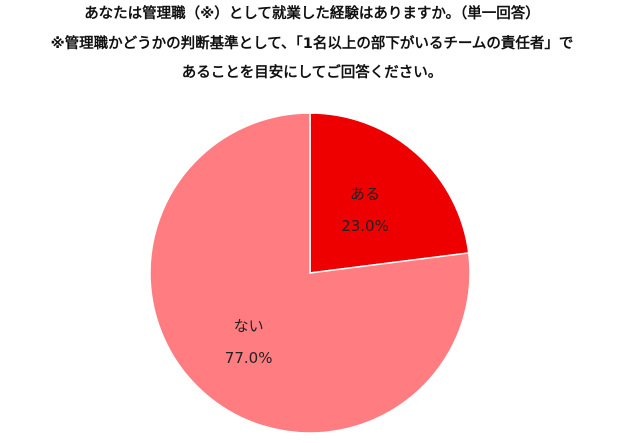 The height and width of the screenshot is (443, 624). What do you see at coordinates (389, 193) in the screenshot?
I see `pie-slice` at bounding box center [389, 193].